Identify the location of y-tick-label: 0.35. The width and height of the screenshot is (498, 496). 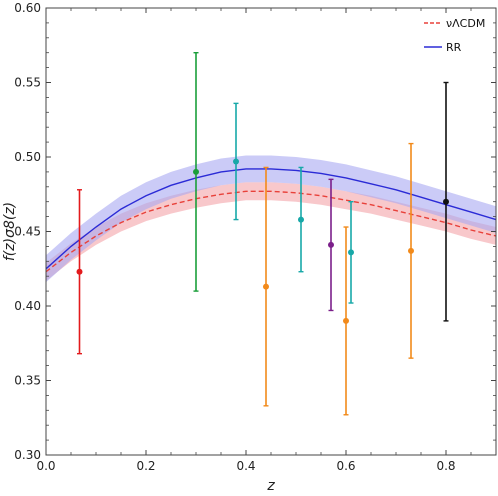
(27, 381).